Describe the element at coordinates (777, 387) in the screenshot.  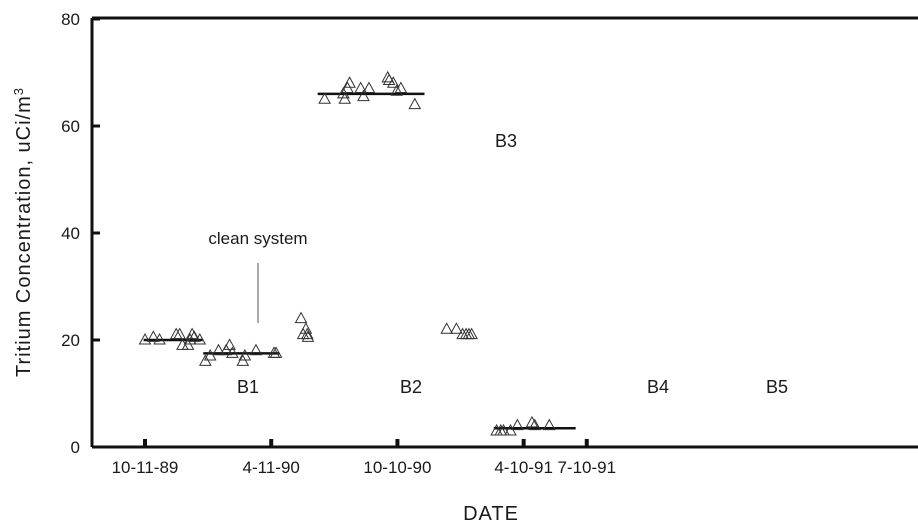
I see `group-label-b5: B5` at that location.